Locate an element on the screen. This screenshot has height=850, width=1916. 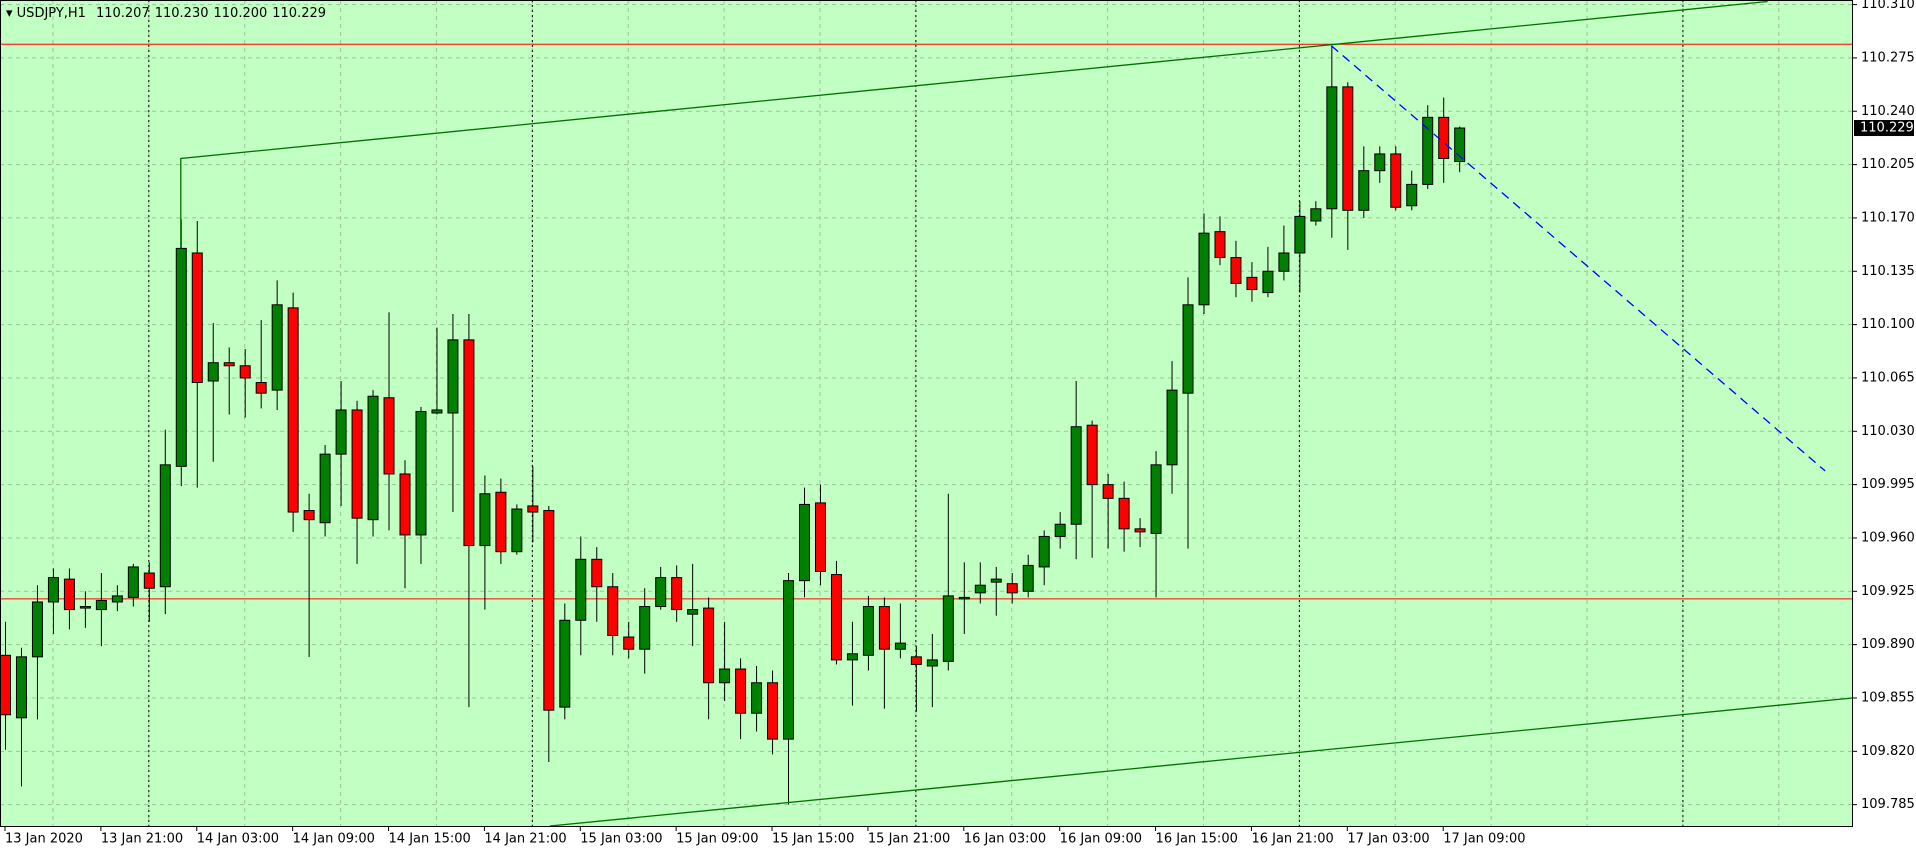
y-tick-label: 110.065 is located at coordinates (1888, 377).